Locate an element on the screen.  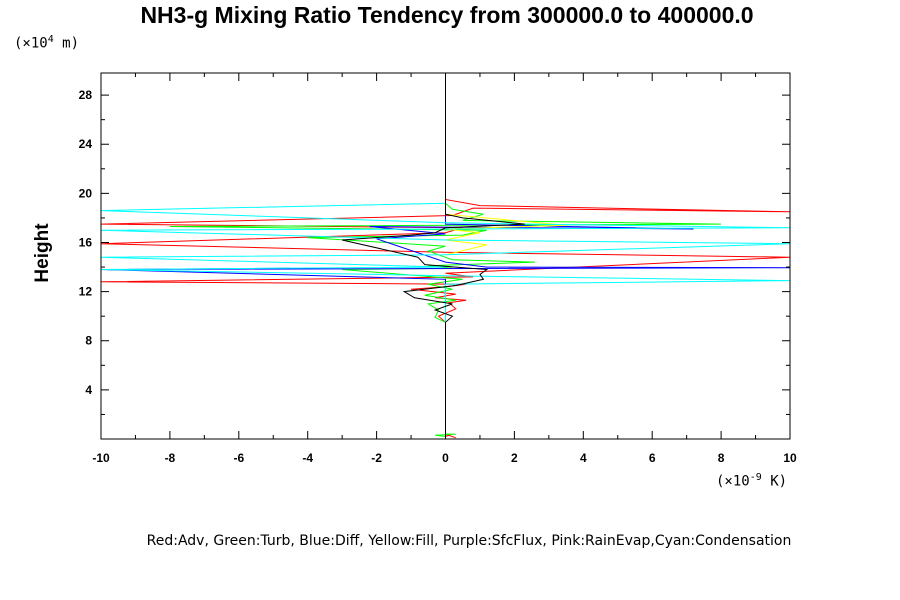
x-tick-label: 10 is located at coordinates (790, 458).